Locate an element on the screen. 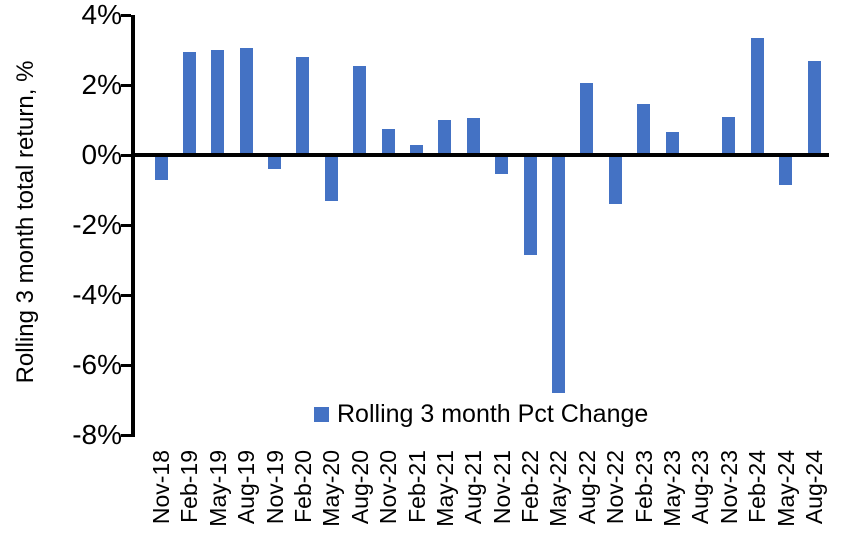 The height and width of the screenshot is (539, 852). x-tick-label: Feb-22 is located at coordinates (530, 486).